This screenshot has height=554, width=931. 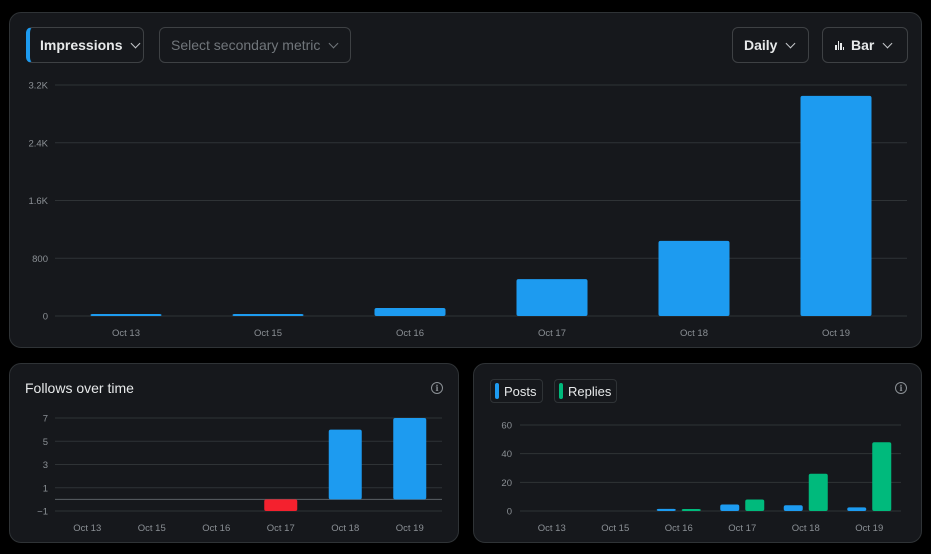 I want to click on primary-metric-dropdown: Impressions, so click(x=85, y=45).